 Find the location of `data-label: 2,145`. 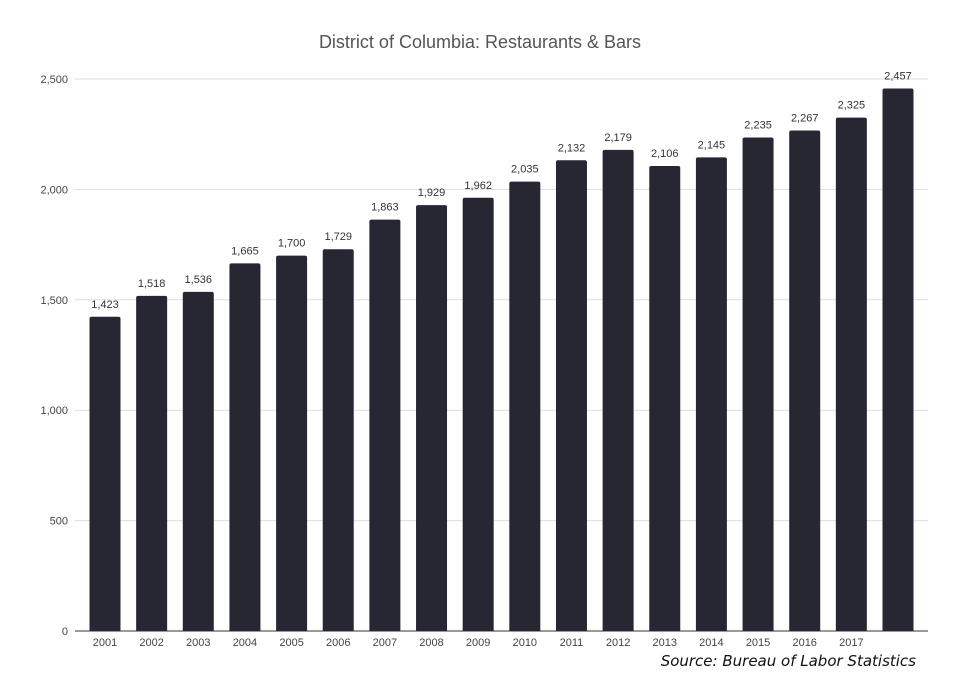

data-label: 2,145 is located at coordinates (712, 145).